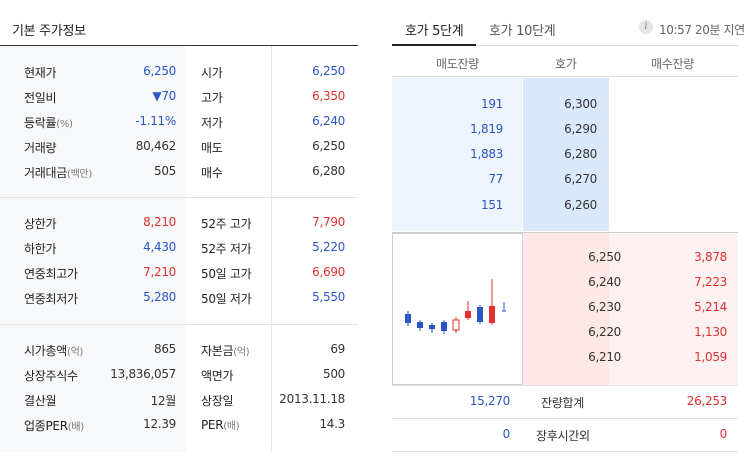  Describe the element at coordinates (580, 179) in the screenshot. I see `ask-price: 6,270` at that location.